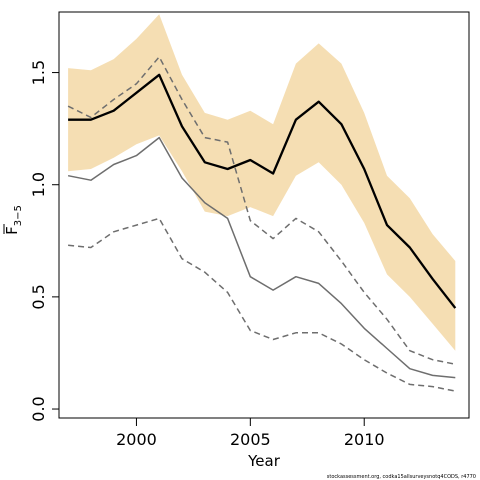  I want to click on y-axis-title-main: F, so click(12, 230).